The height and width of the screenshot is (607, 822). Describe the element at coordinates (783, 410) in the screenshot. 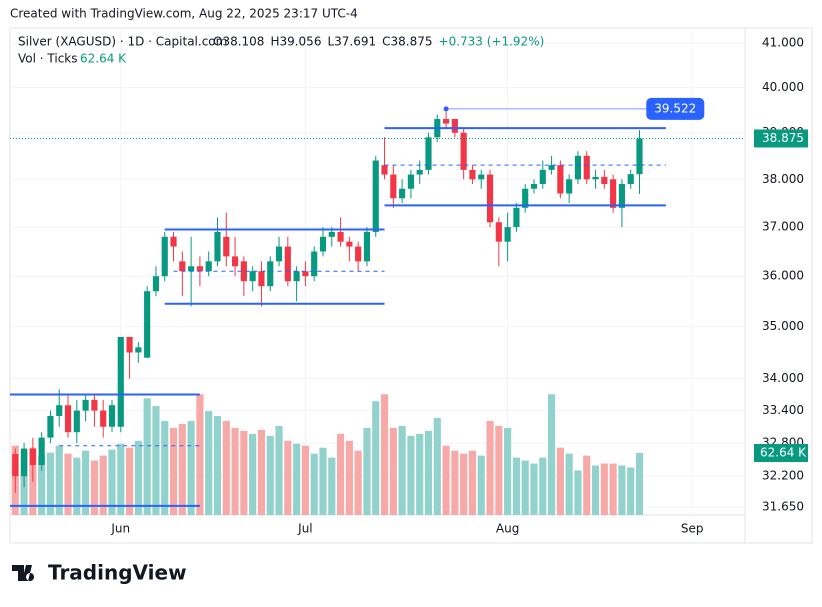

I see `y-tick-label: 33.400` at that location.